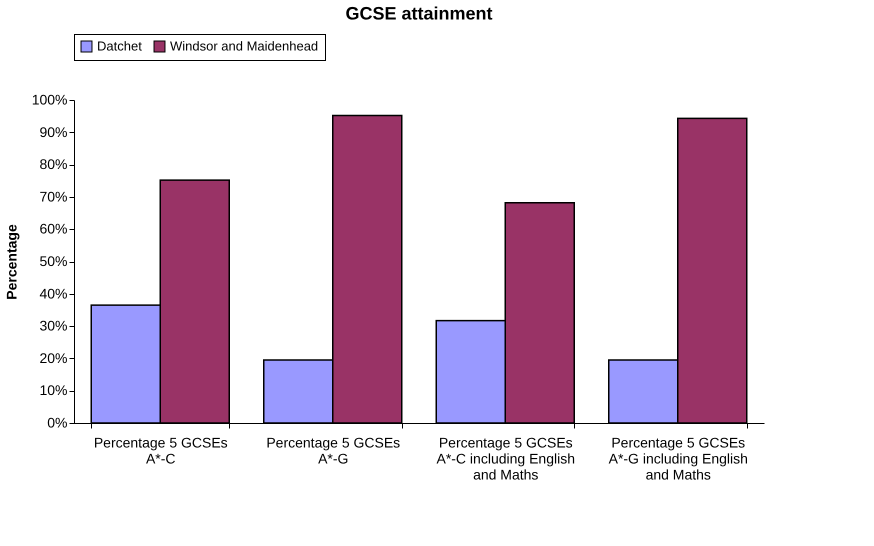 Image resolution: width=874 pixels, height=546 pixels. What do you see at coordinates (244, 46) in the screenshot?
I see `legend-label: Windsor and Maidenhead` at bounding box center [244, 46].